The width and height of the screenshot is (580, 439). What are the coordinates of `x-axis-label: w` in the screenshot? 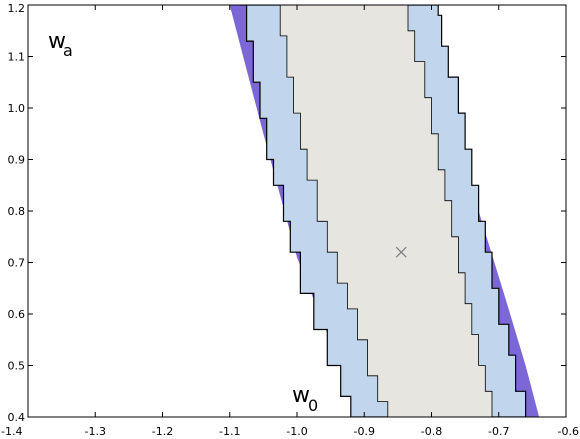 It's located at (301, 395).